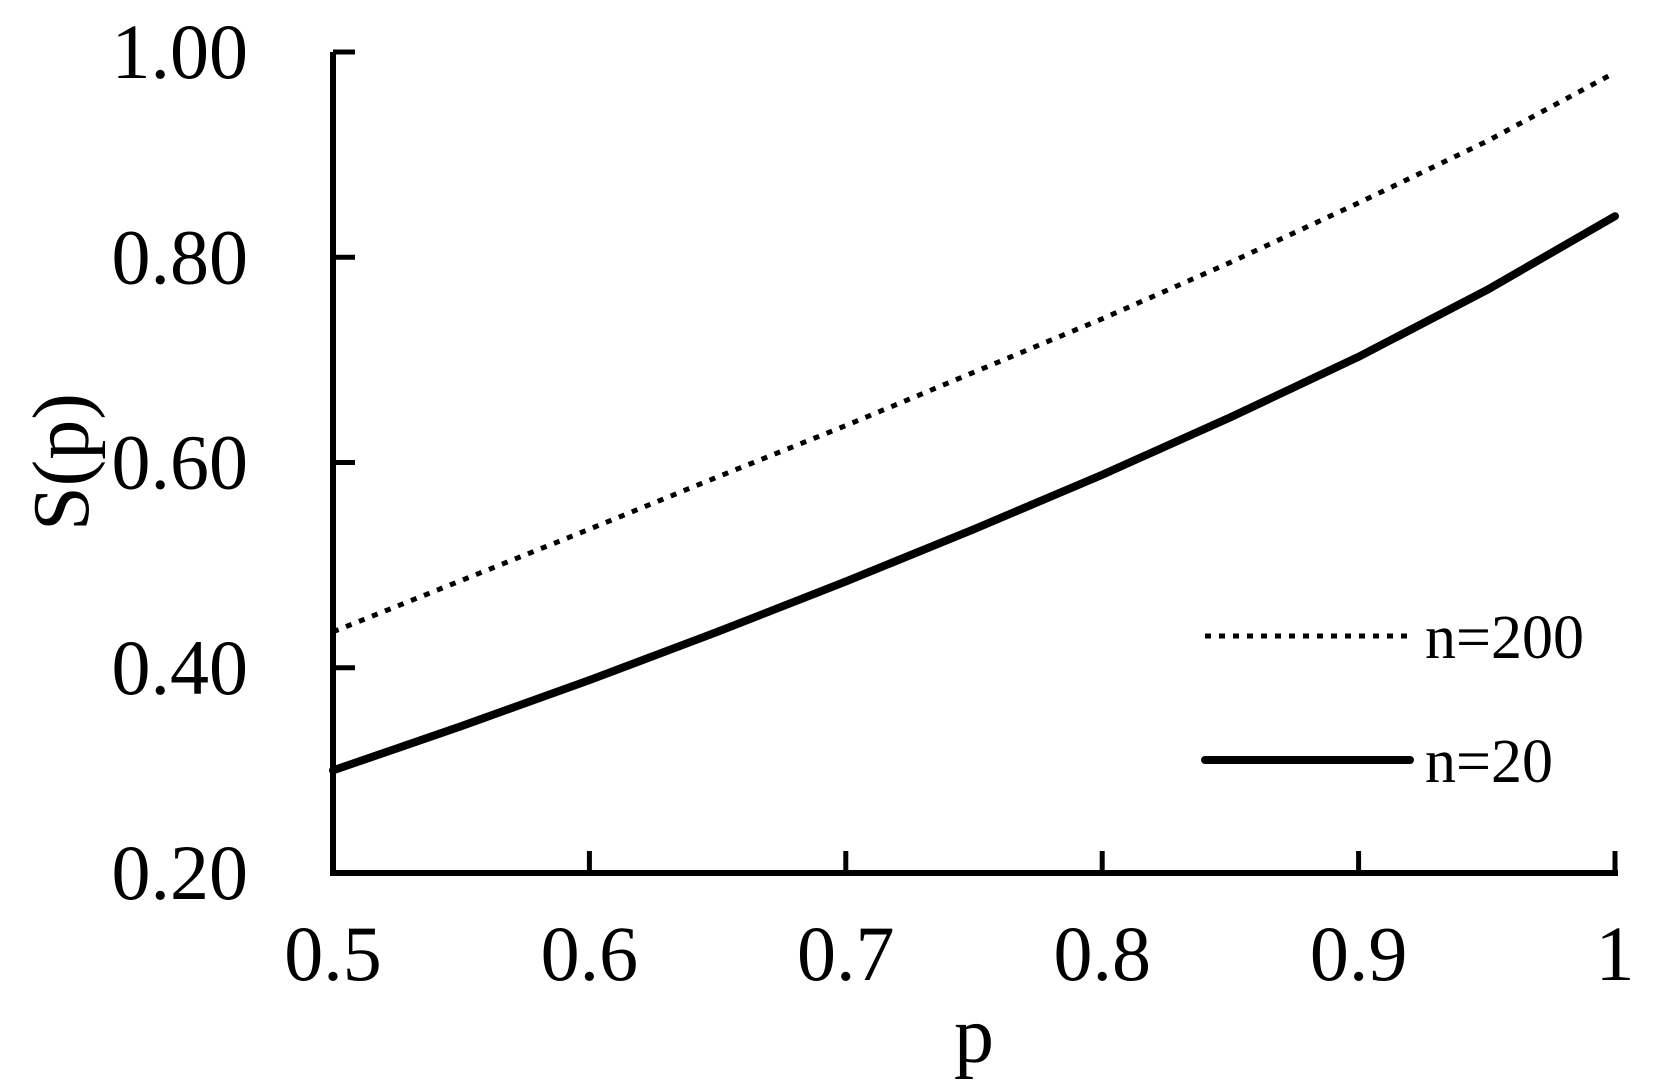  Describe the element at coordinates (333, 953) in the screenshot. I see `x-tick-label: 0.5` at that location.